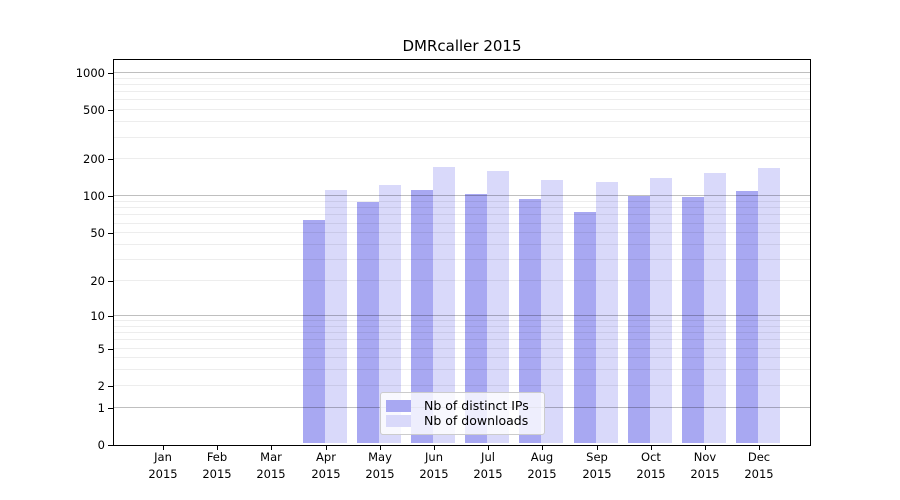  Describe the element at coordinates (163, 465) in the screenshot. I see `x-tick-label-jan: Jan 2015` at that location.